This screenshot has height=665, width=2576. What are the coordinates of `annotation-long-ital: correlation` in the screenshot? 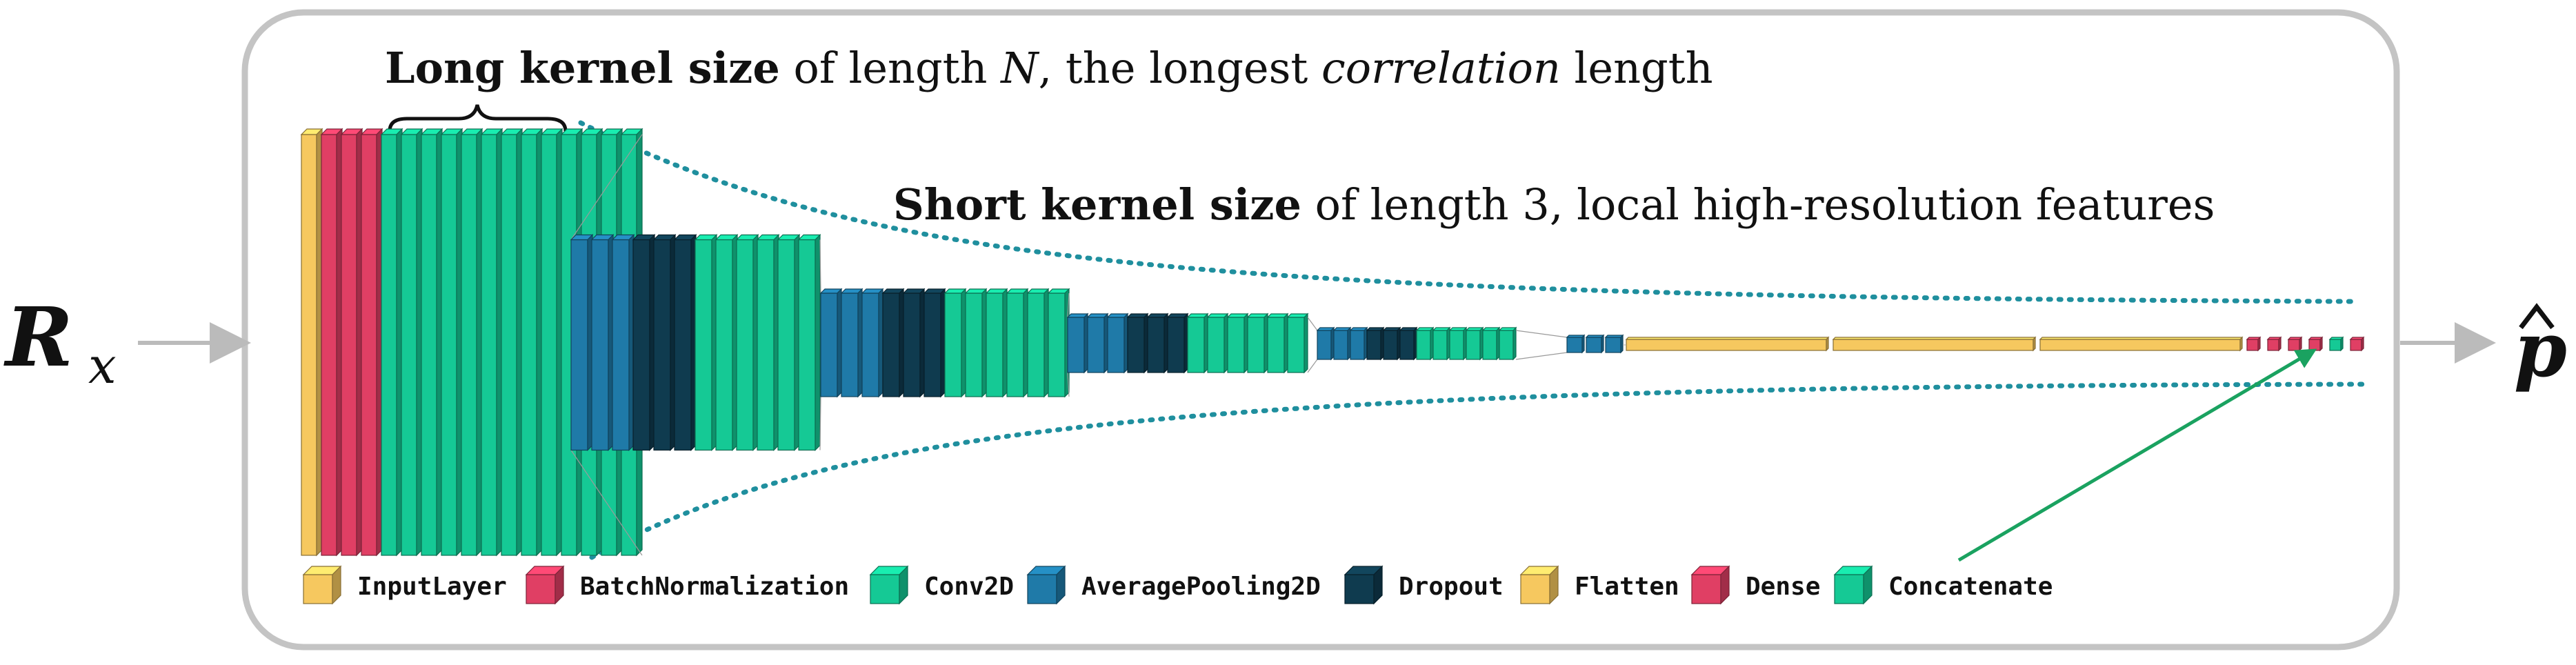 It's located at (1441, 68).